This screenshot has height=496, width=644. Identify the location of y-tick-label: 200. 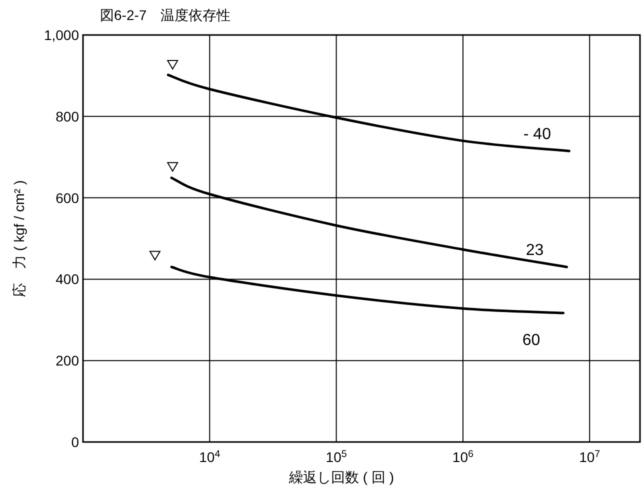
(68, 360).